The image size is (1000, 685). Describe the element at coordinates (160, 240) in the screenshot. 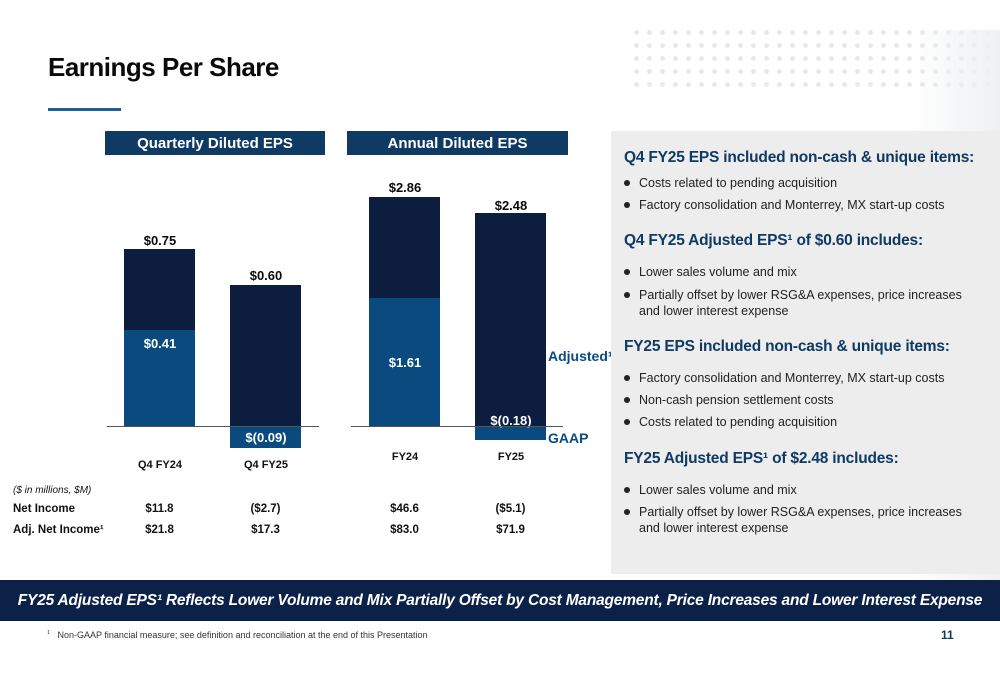

I see `label-q4fy24-adjusted: $0.75` at that location.